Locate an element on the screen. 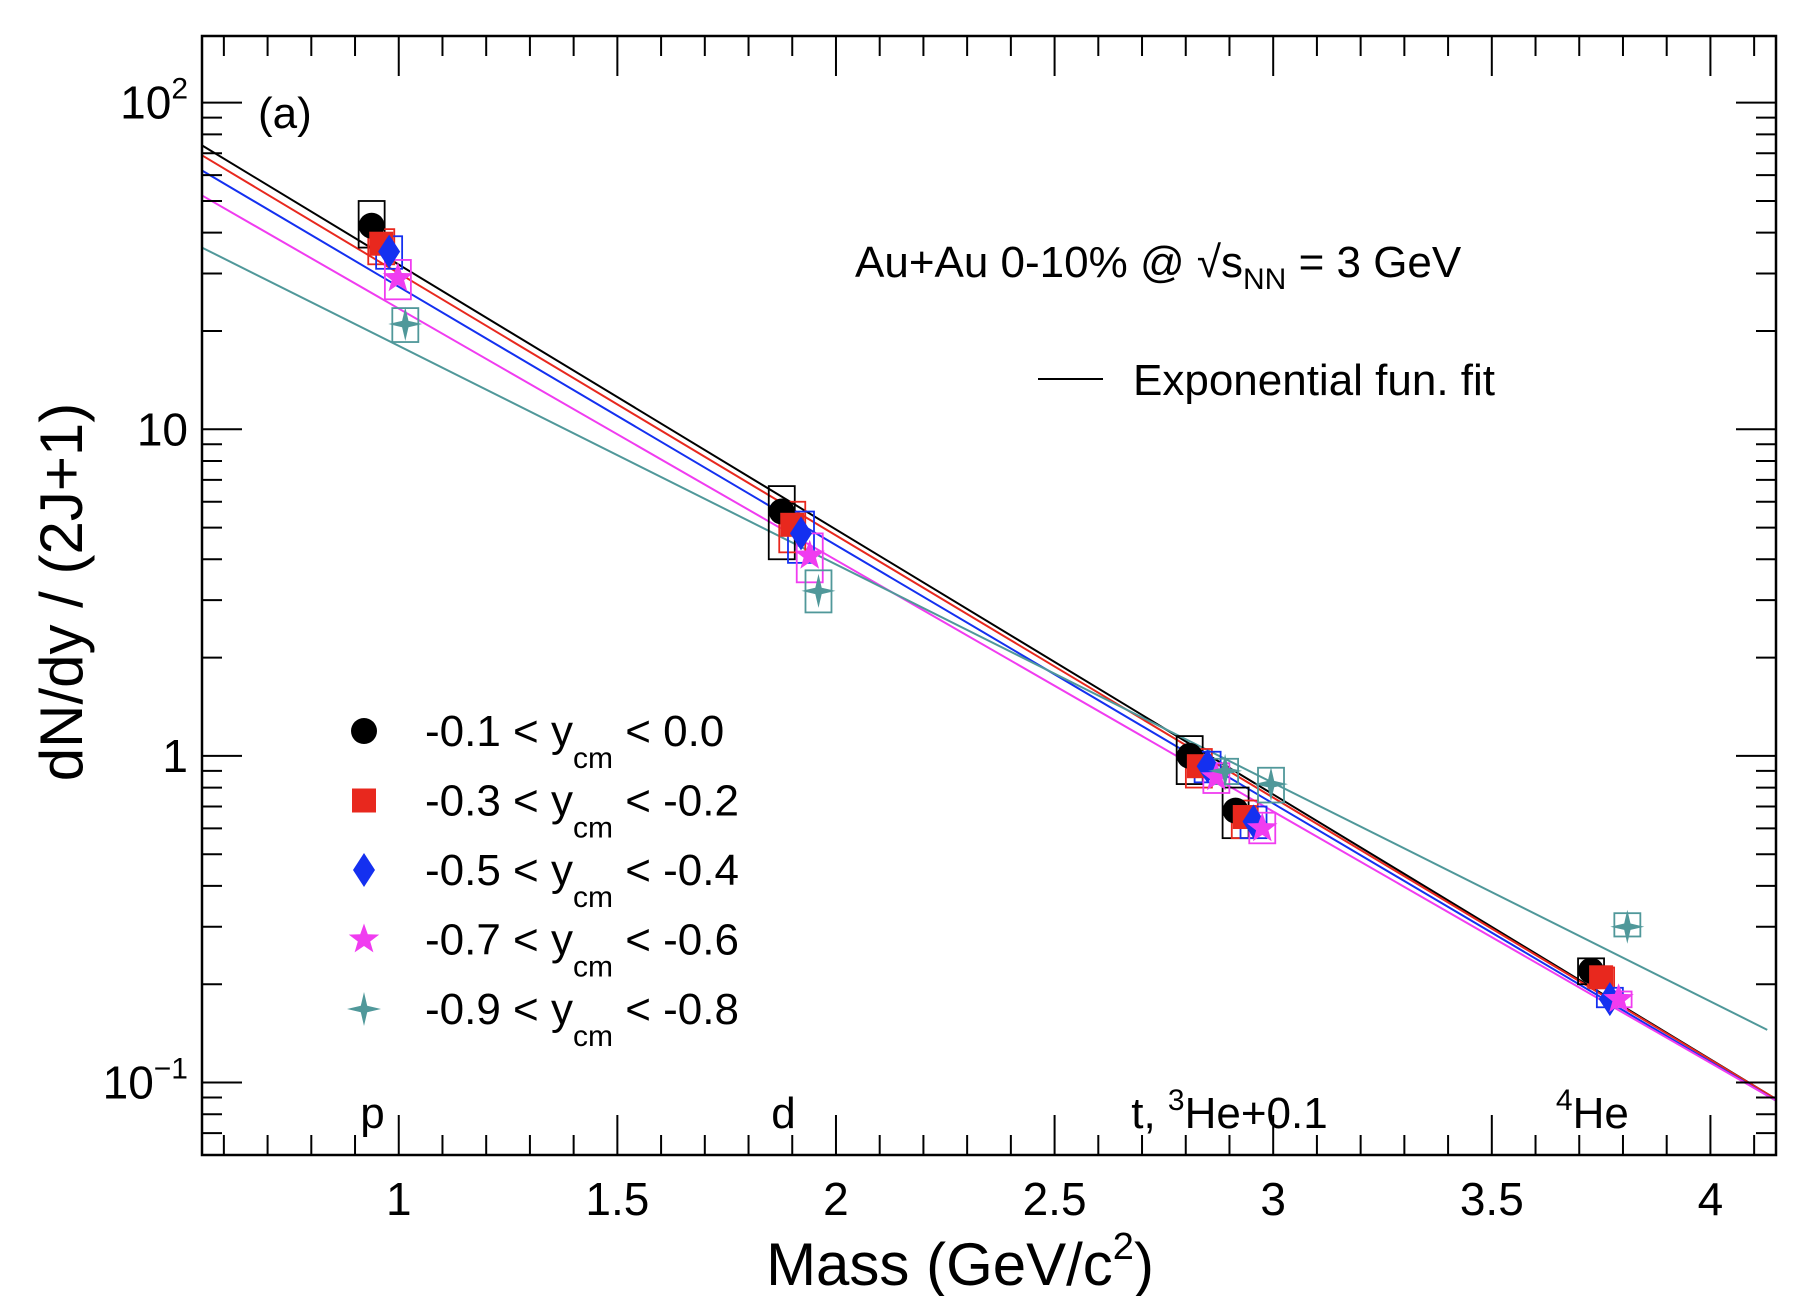 The height and width of the screenshot is (1296, 1804). particle-label-text: p is located at coordinates (372, 1113).